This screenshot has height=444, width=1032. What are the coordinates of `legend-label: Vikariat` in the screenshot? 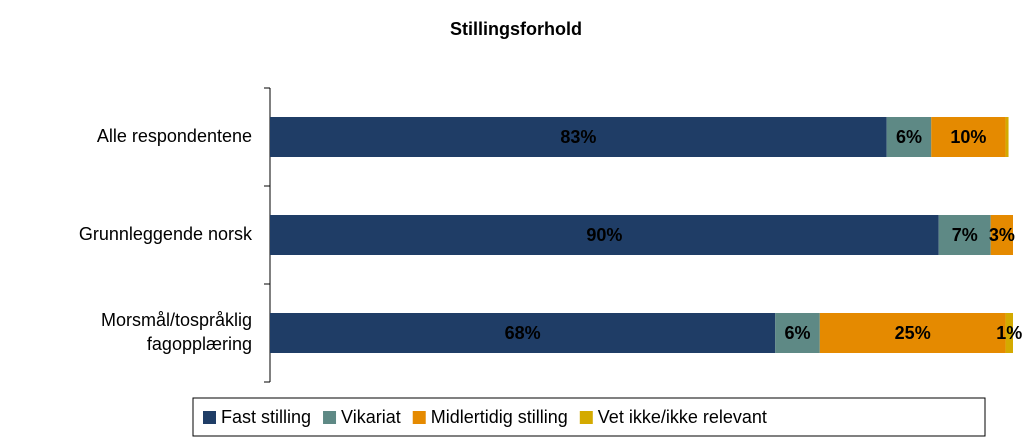 It's located at (371, 417).